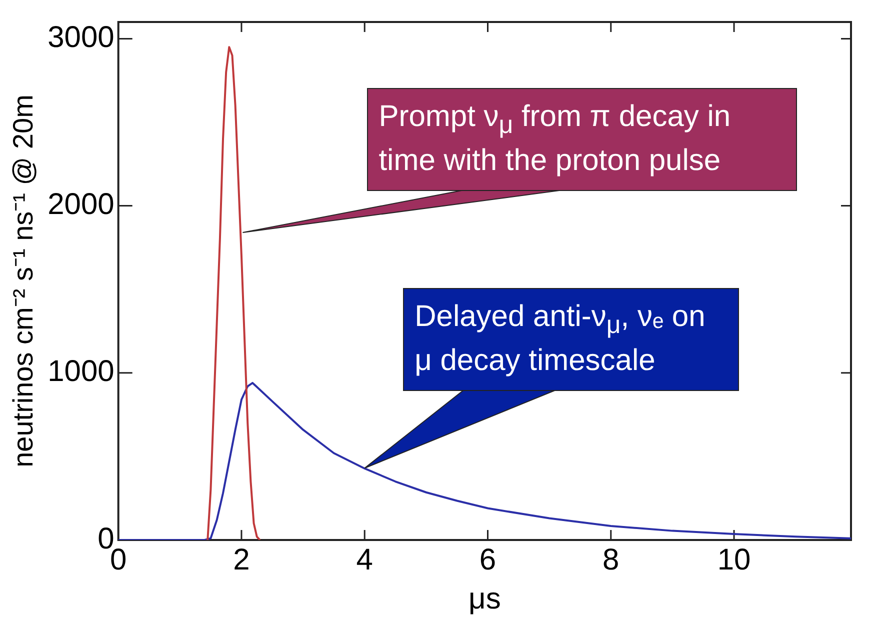 Image resolution: width=869 pixels, height=622 pixels. I want to click on x-tick-label: 10, so click(734, 559).